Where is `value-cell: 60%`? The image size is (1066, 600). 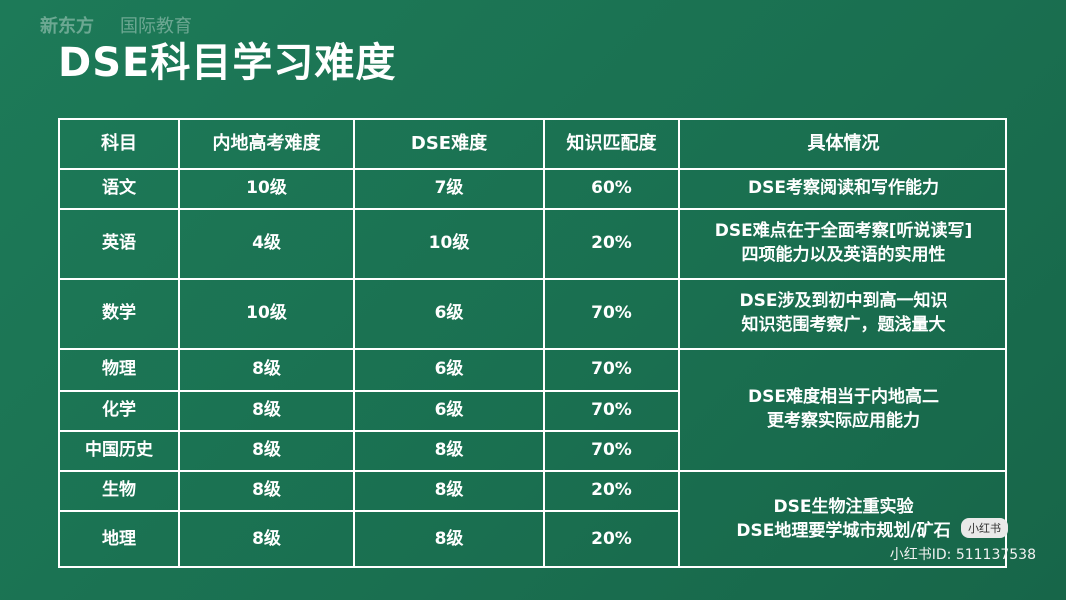
value-cell: 60% is located at coordinates (612, 190).